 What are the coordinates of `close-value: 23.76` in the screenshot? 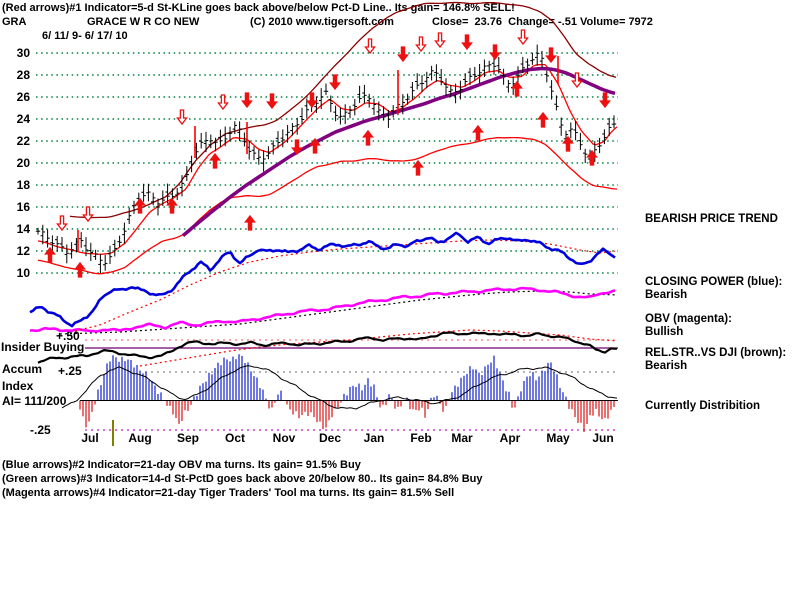 It's located at (488, 22).